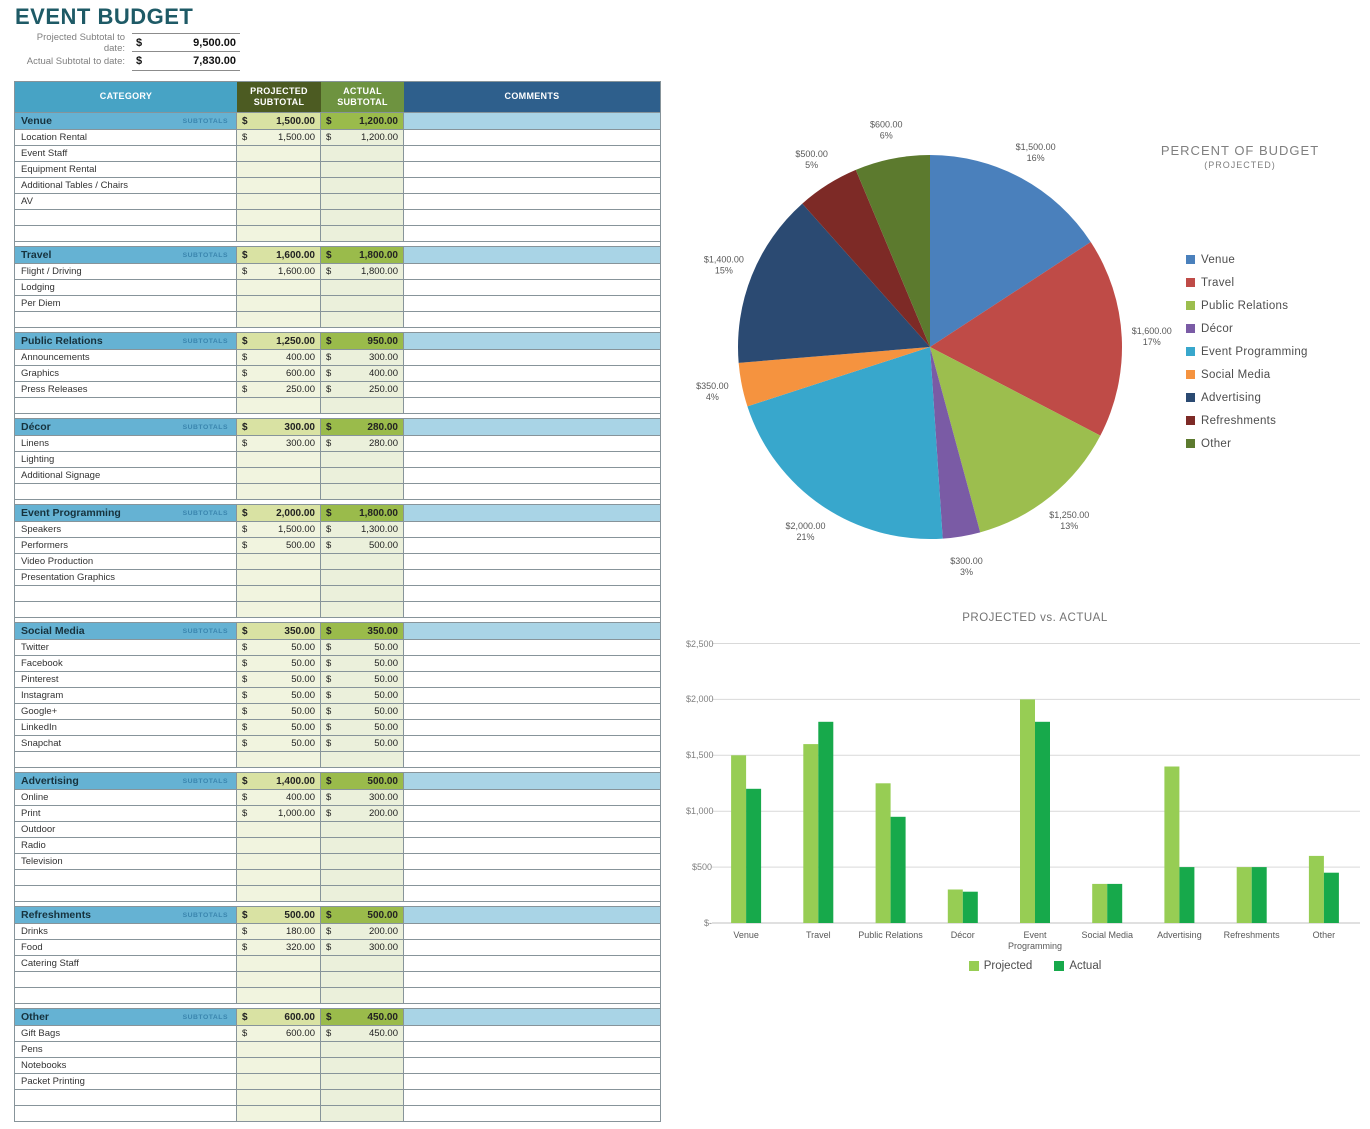 Image resolution: width=1370 pixels, height=1129 pixels. What do you see at coordinates (279, 631) in the screenshot?
I see `section-projected-cell: $350.00` at bounding box center [279, 631].